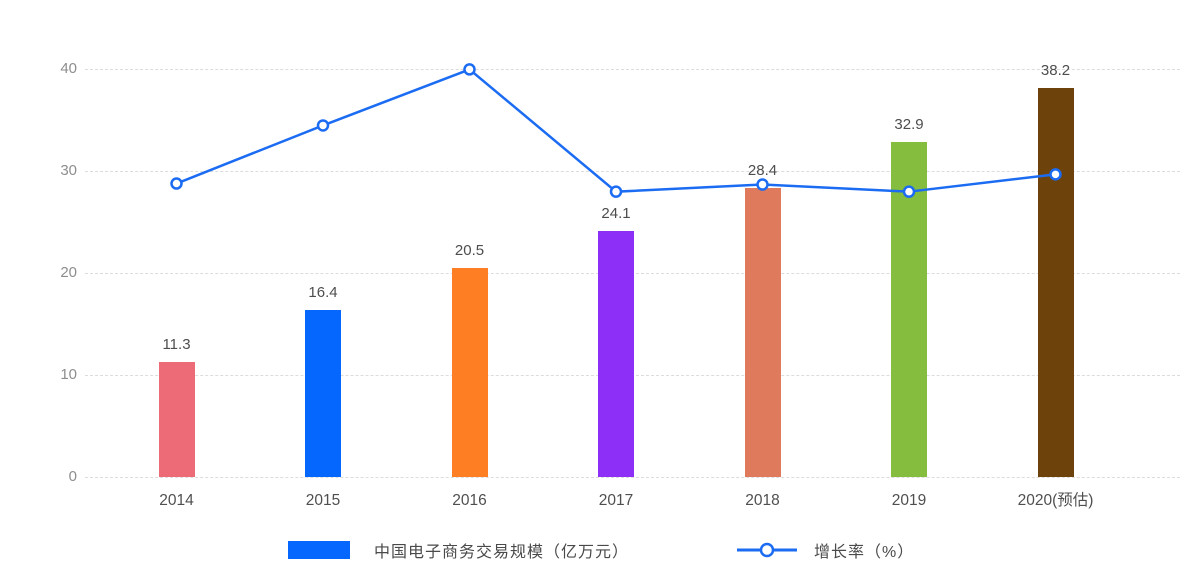  Describe the element at coordinates (502, 552) in the screenshot. I see `bar-series-label: 中国电子商务交易规模（亿万元）` at that location.